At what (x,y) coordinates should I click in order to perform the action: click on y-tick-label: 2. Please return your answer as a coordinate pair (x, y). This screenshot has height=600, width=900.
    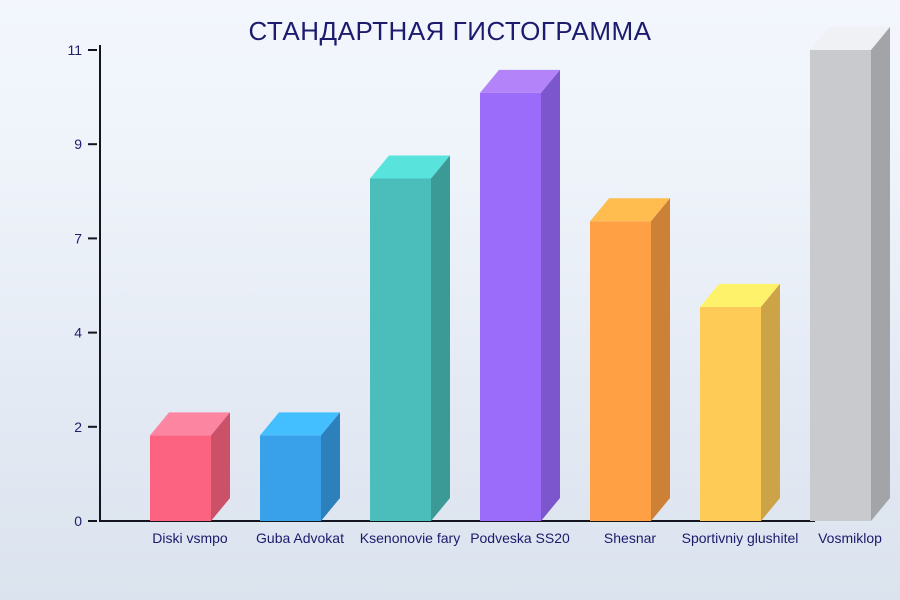
    Looking at the image, I should click on (78, 427).